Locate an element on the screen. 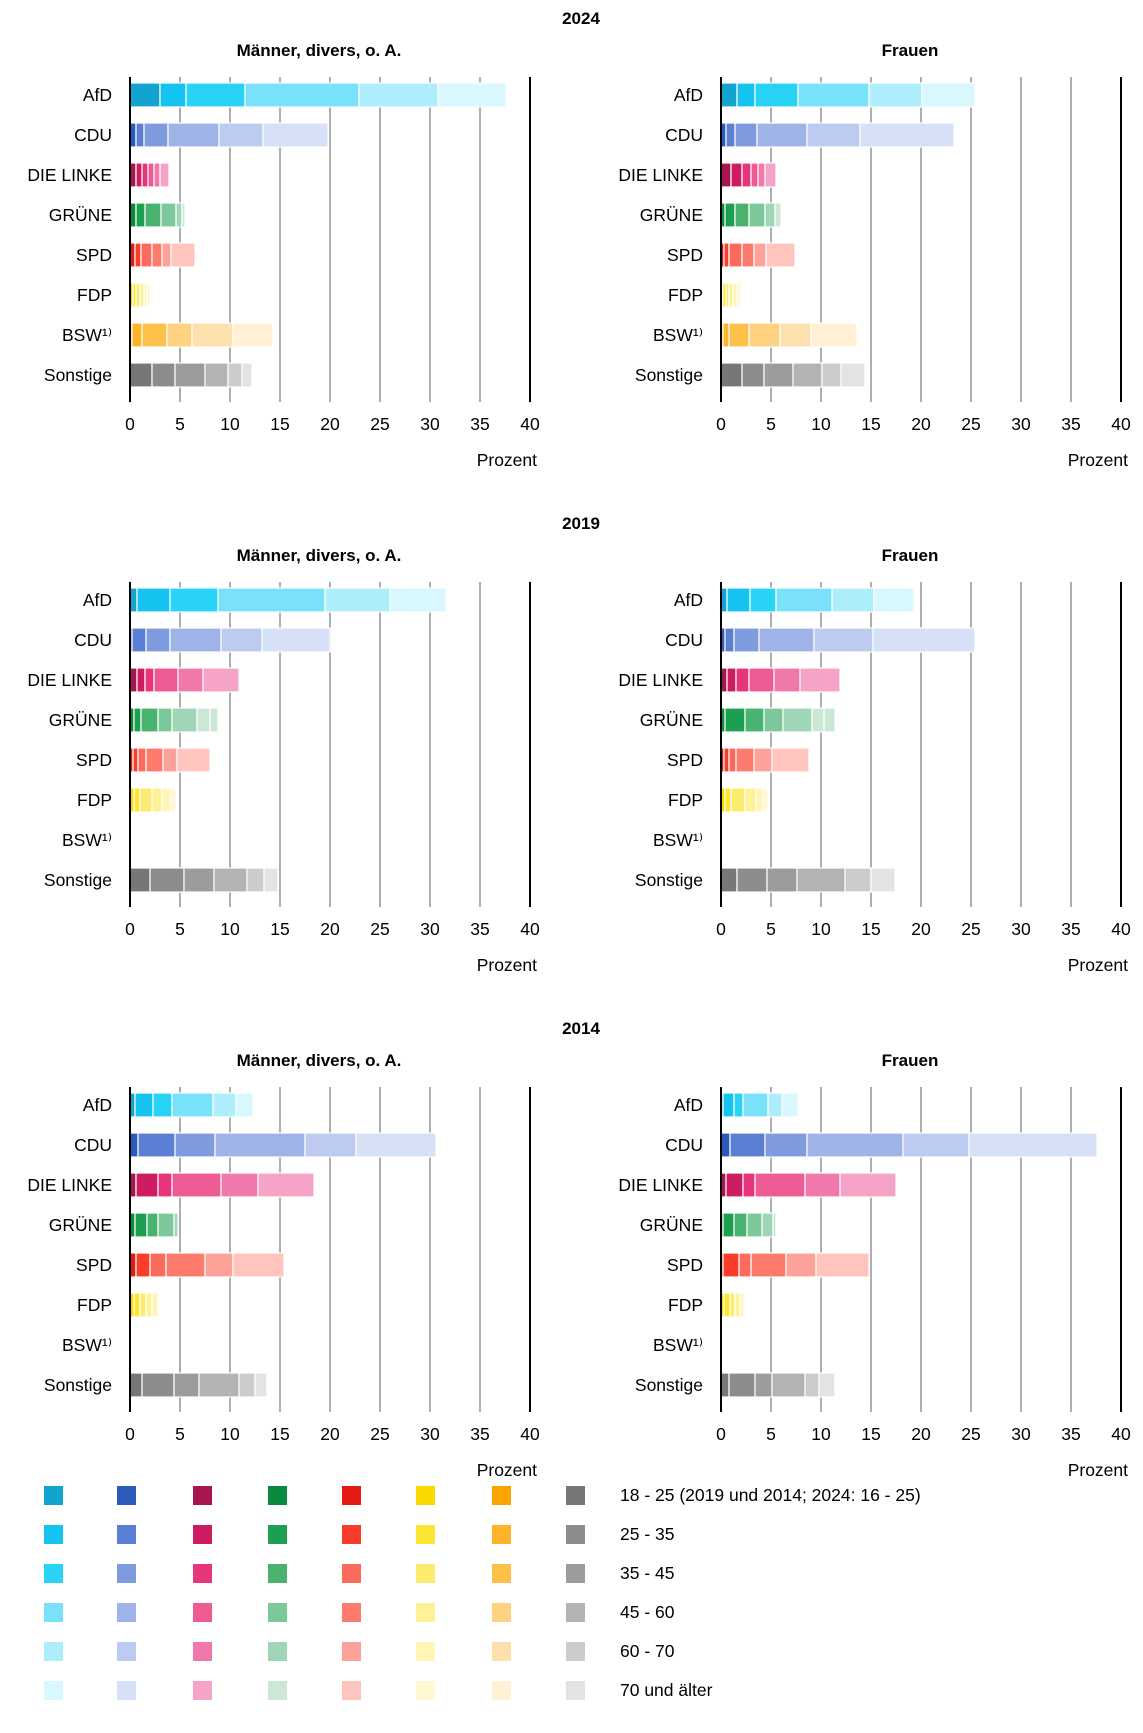 The width and height of the screenshot is (1143, 1733). legend-swatch-sonstige is located at coordinates (575, 1534).